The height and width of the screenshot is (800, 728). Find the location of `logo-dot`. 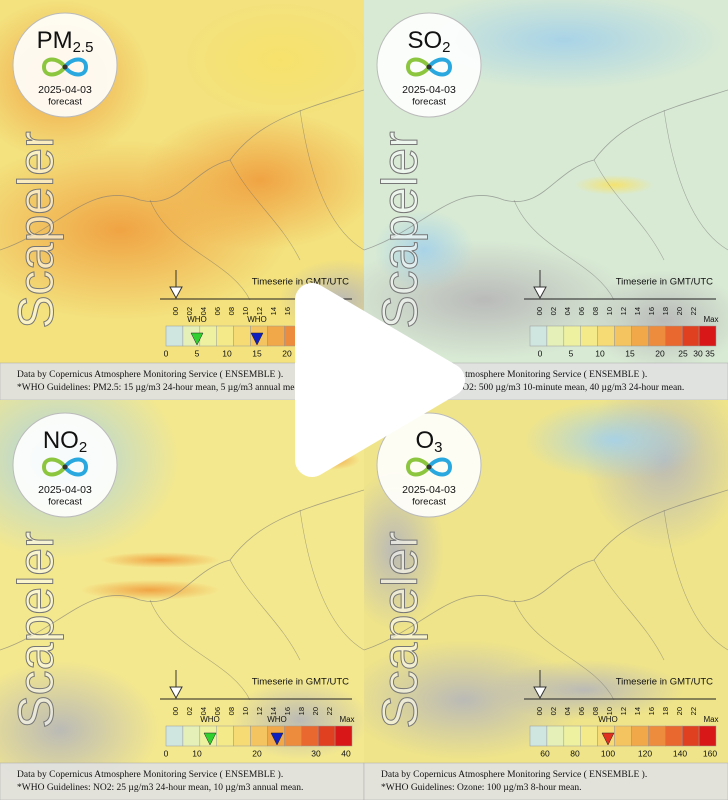

logo-dot is located at coordinates (429, 467).